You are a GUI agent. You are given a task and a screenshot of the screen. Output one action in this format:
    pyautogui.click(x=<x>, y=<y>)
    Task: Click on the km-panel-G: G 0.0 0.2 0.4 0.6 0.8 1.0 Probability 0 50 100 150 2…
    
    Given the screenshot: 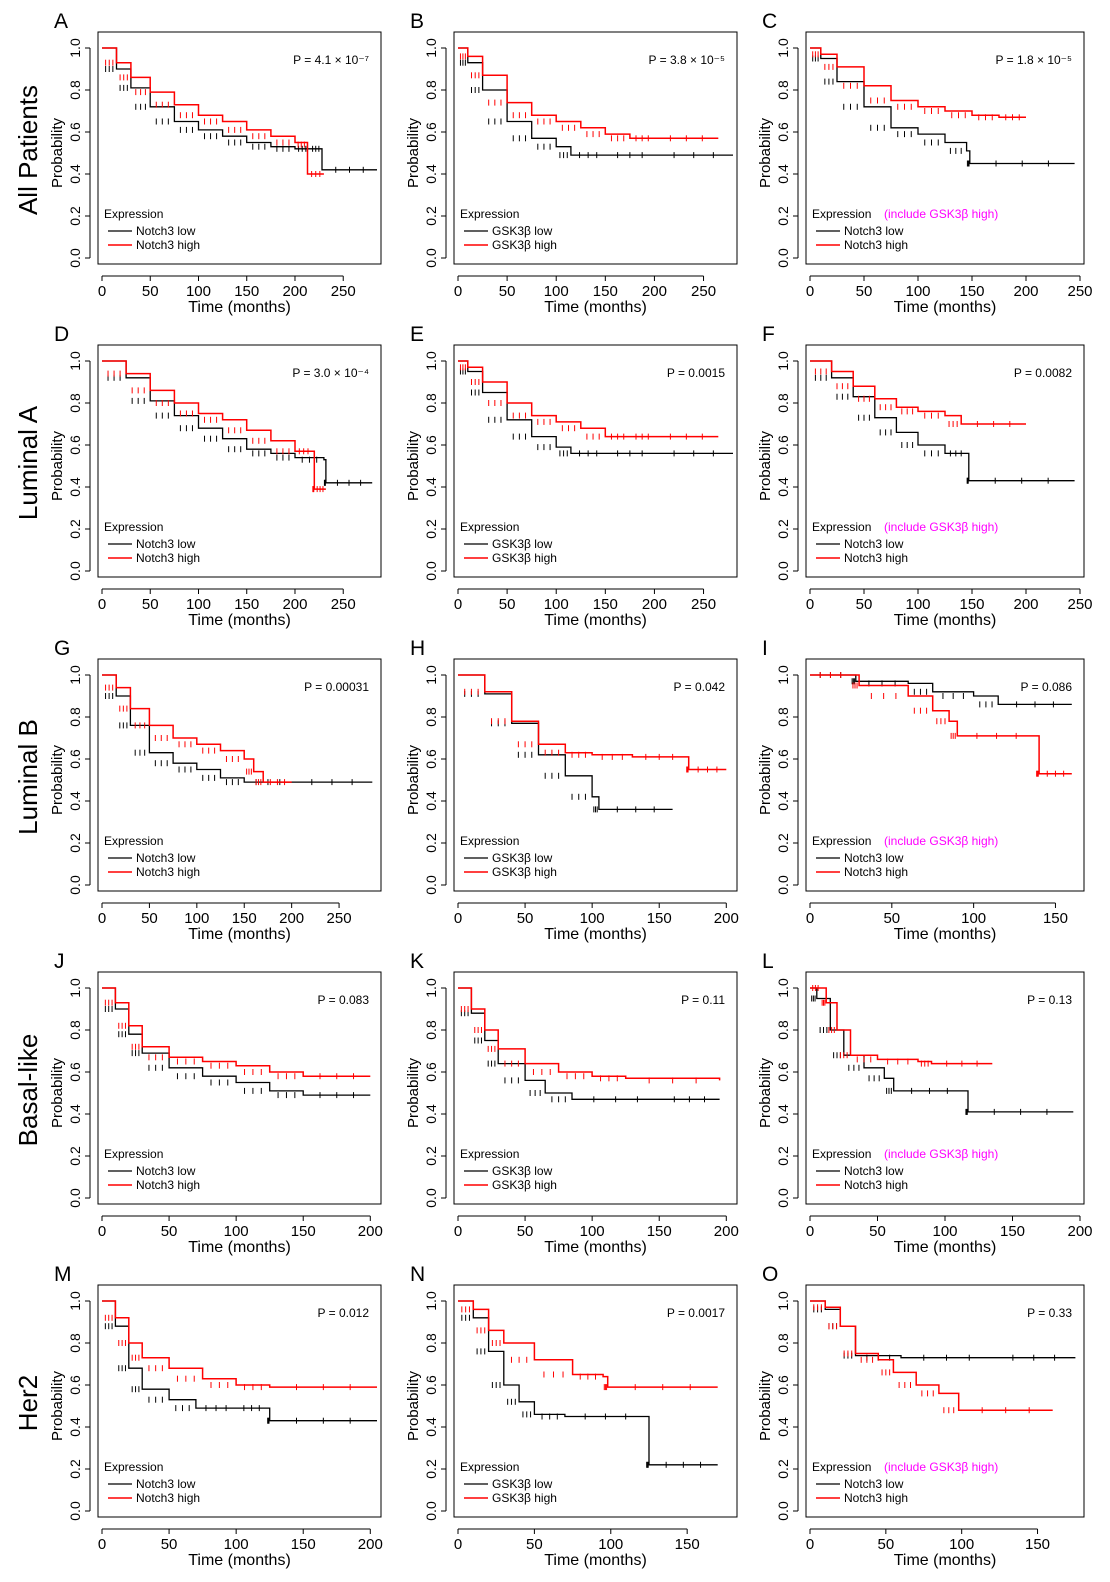 What is the action you would take?
    pyautogui.click(x=215, y=790)
    